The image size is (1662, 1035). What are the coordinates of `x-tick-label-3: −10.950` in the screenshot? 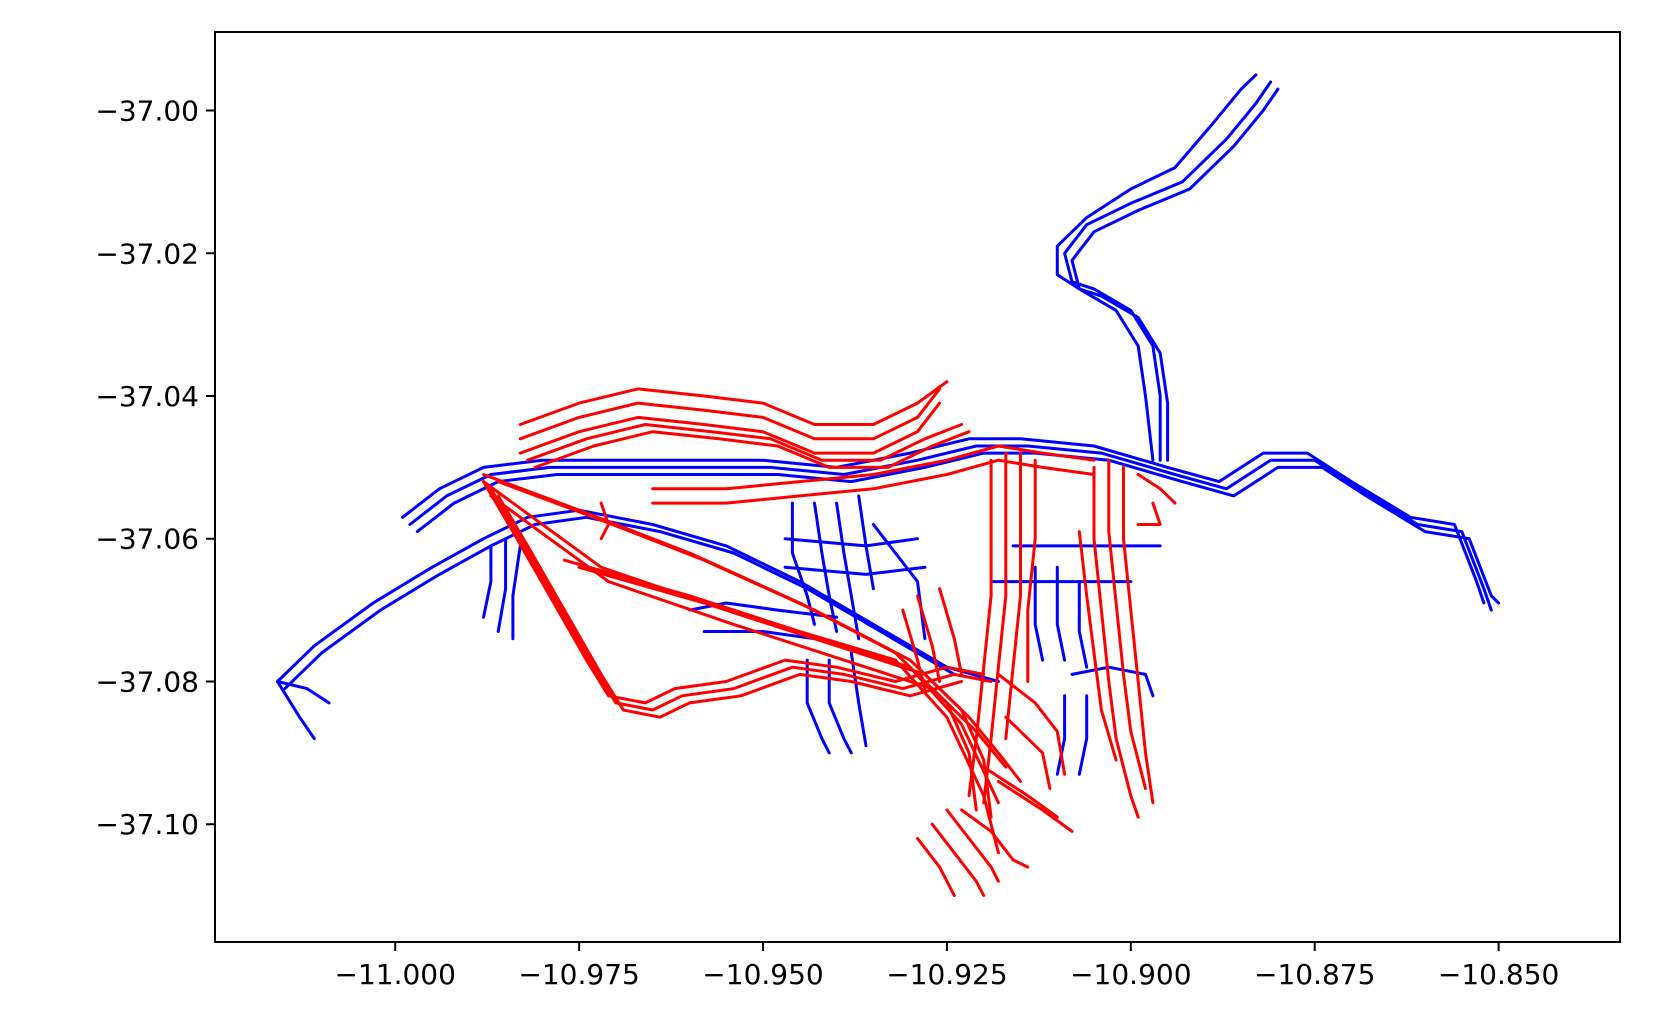 It's located at (762, 974).